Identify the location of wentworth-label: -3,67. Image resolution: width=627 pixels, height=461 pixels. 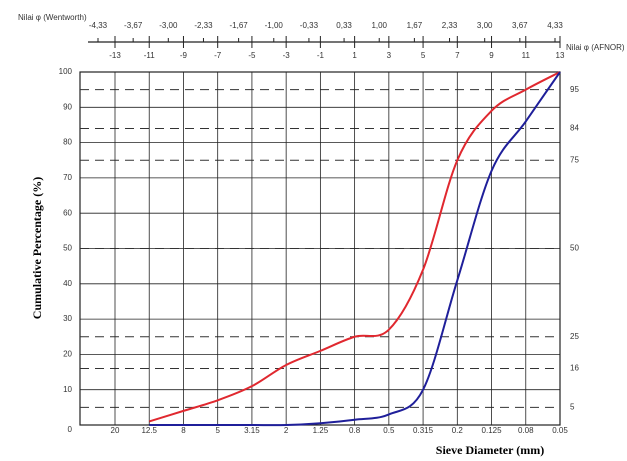
(133, 25).